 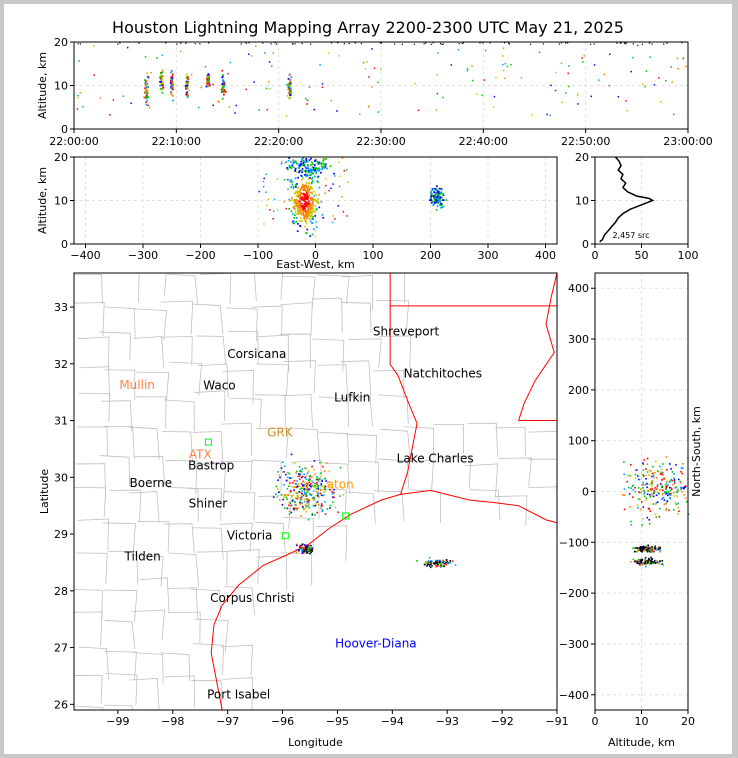 I want to click on y-tick-label: 0, so click(x=64, y=244).